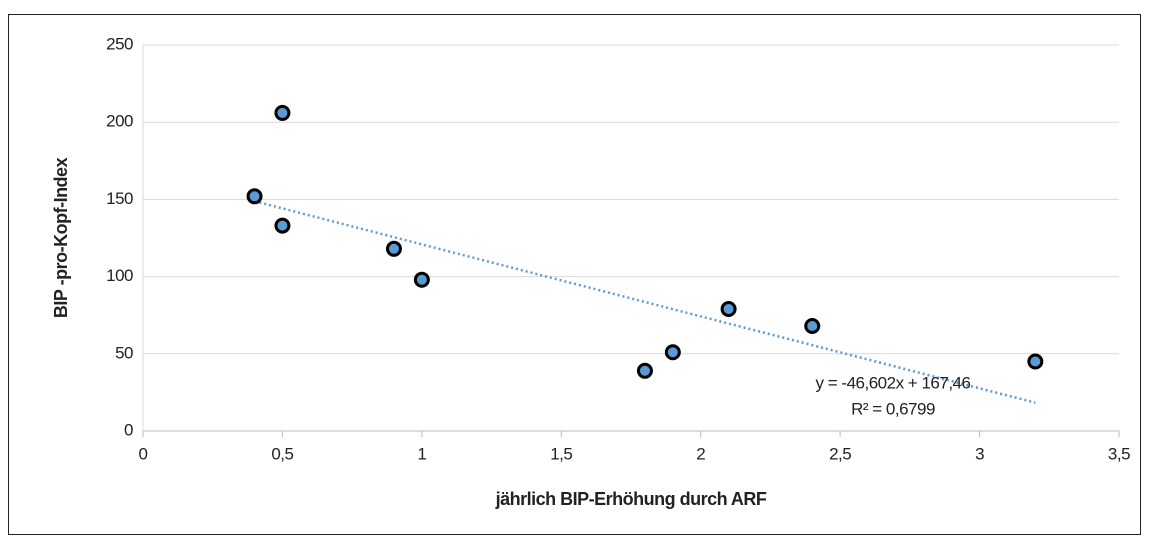 The width and height of the screenshot is (1149, 541). What do you see at coordinates (979, 453) in the screenshot?
I see `x-tick-label: 3` at bounding box center [979, 453].